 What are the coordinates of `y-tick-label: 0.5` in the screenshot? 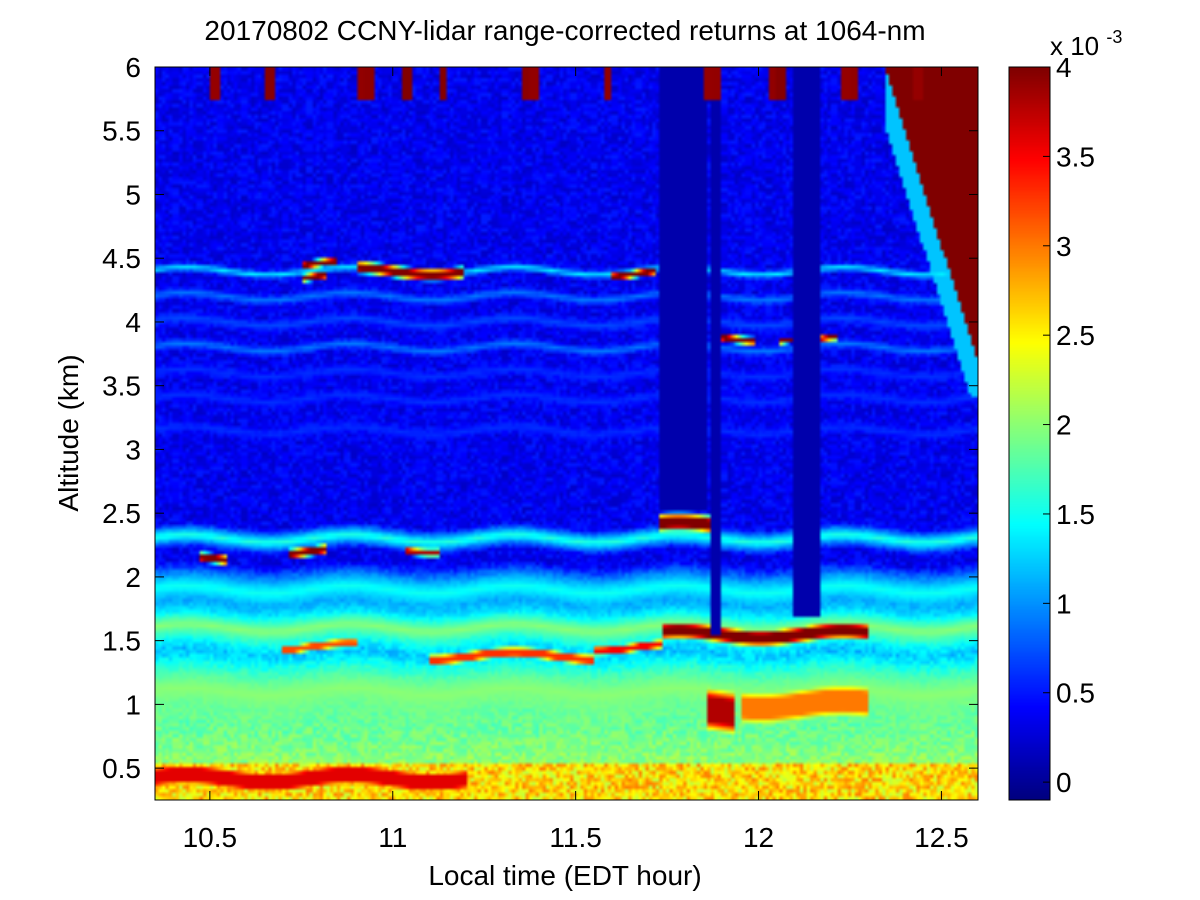 It's located at (121, 768).